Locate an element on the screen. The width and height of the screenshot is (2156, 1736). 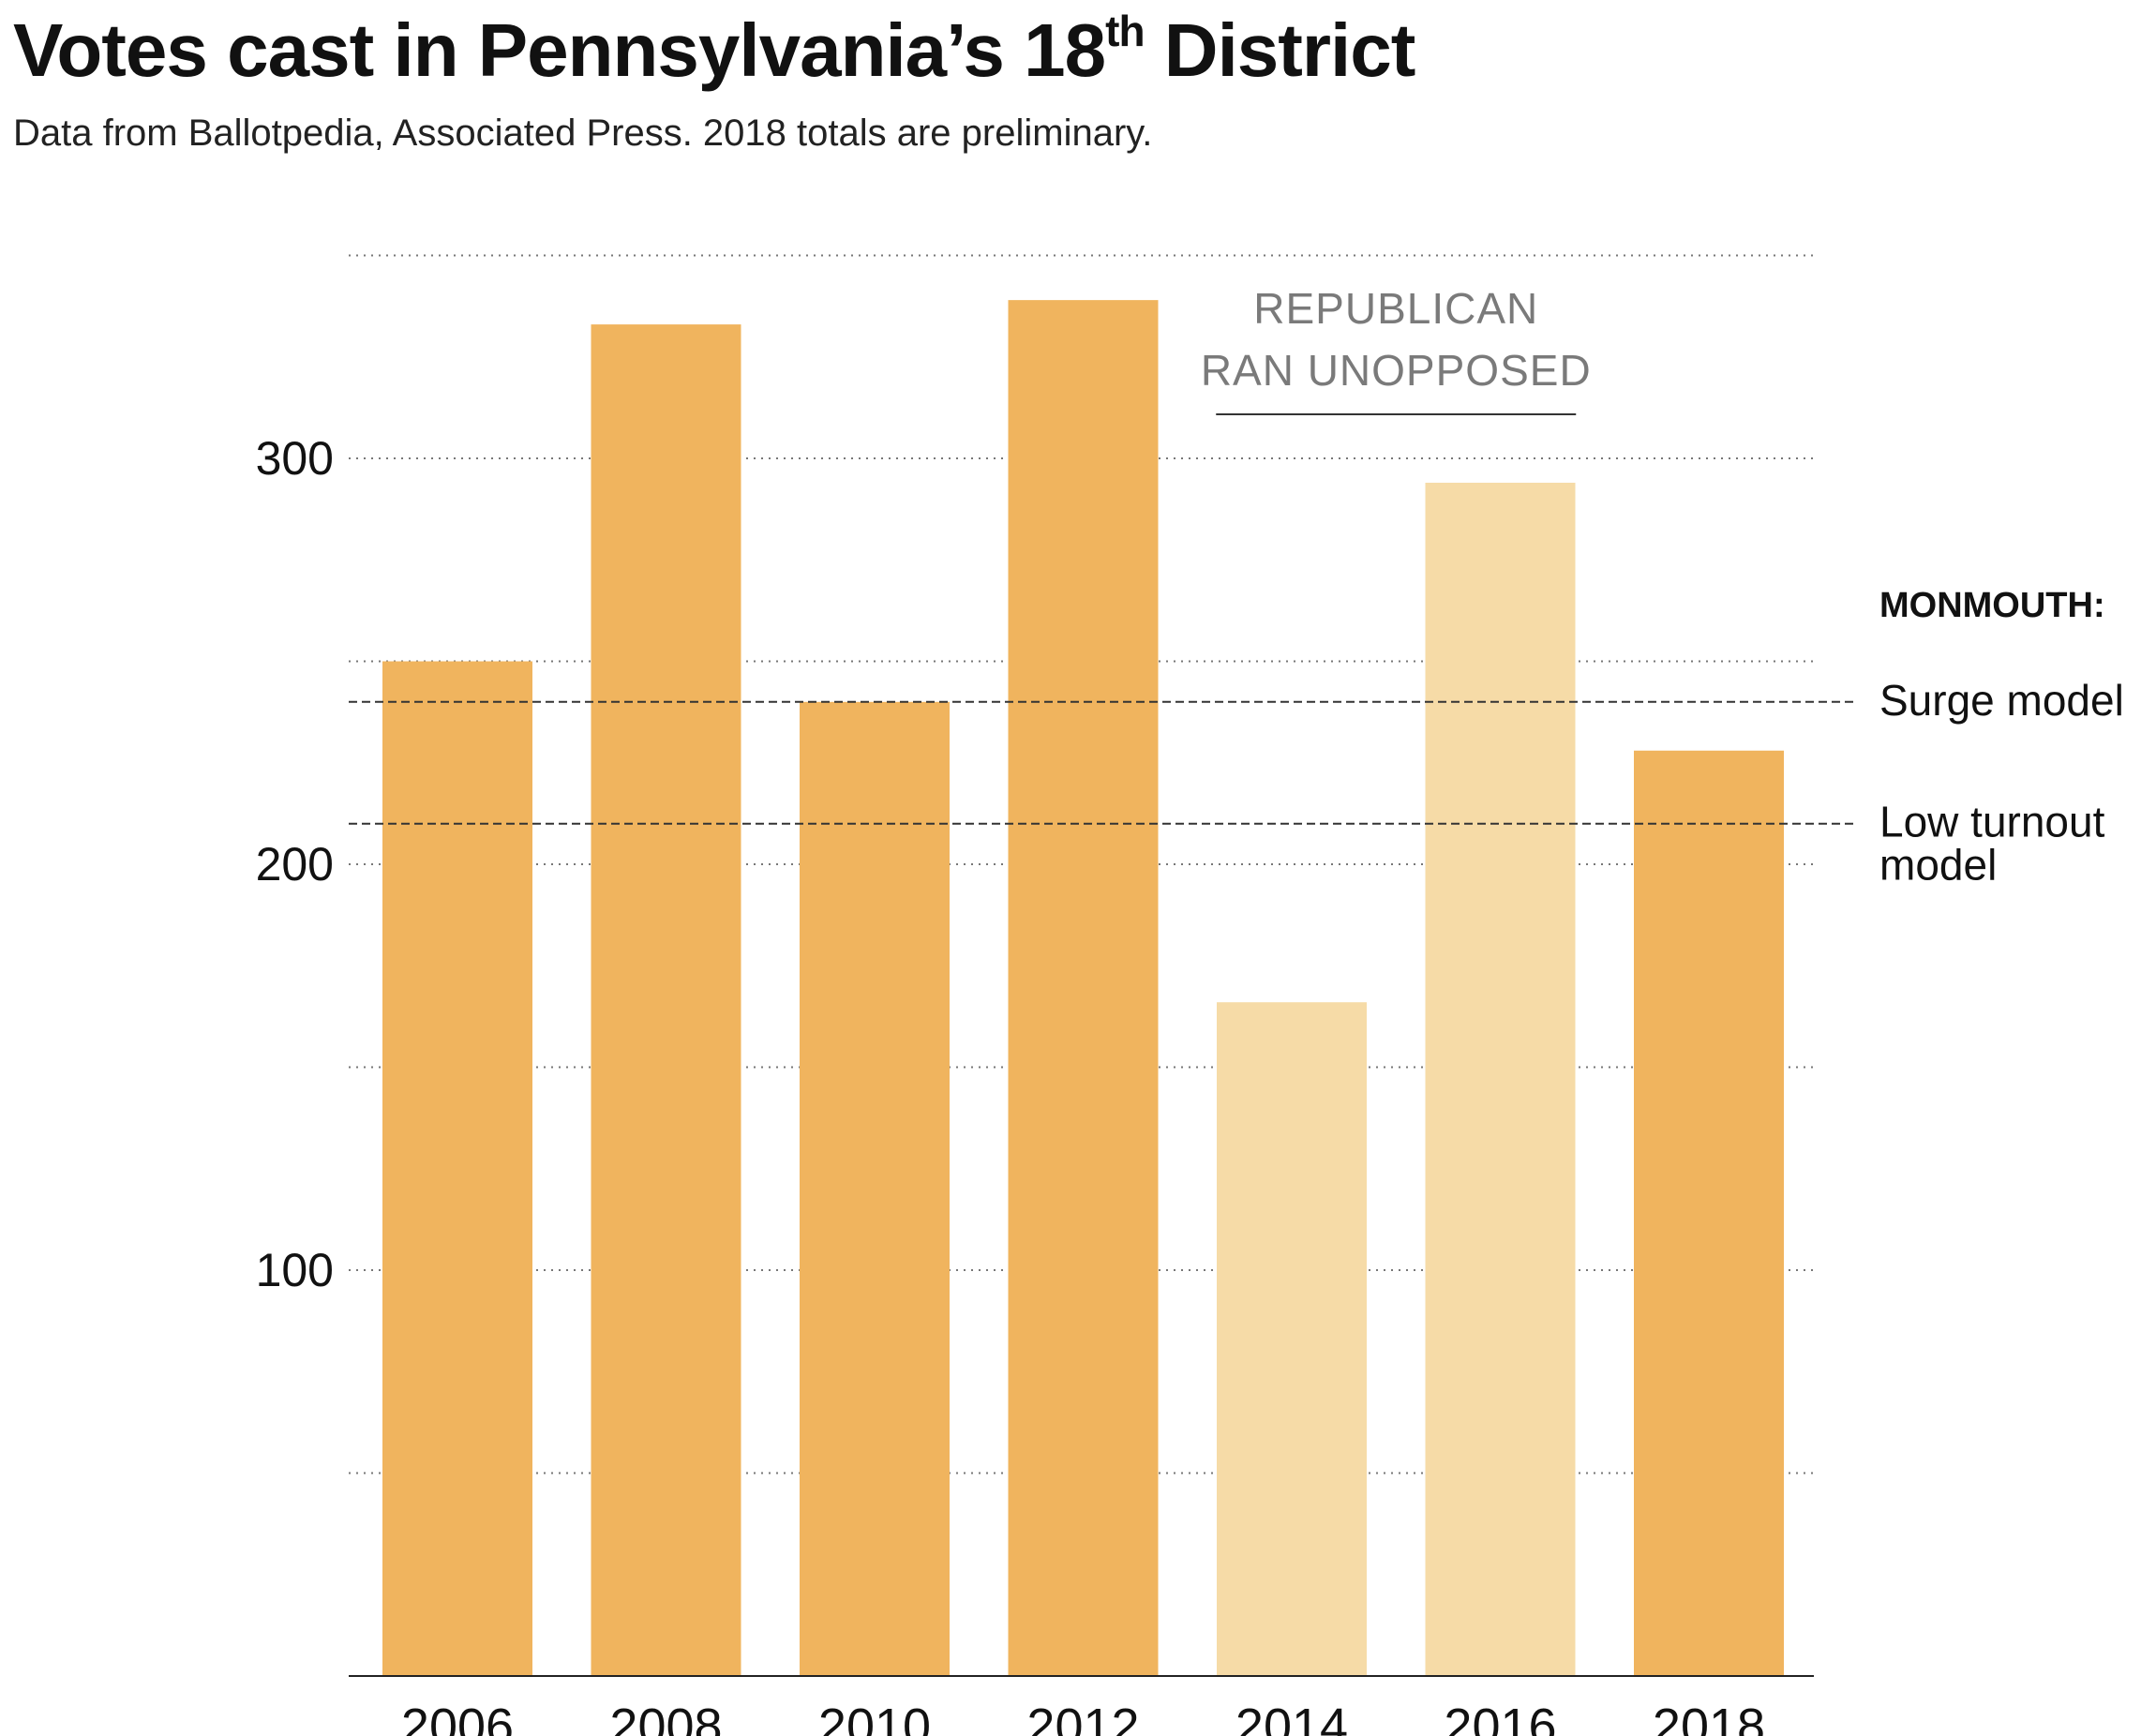
bar-2010 is located at coordinates (875, 1188).